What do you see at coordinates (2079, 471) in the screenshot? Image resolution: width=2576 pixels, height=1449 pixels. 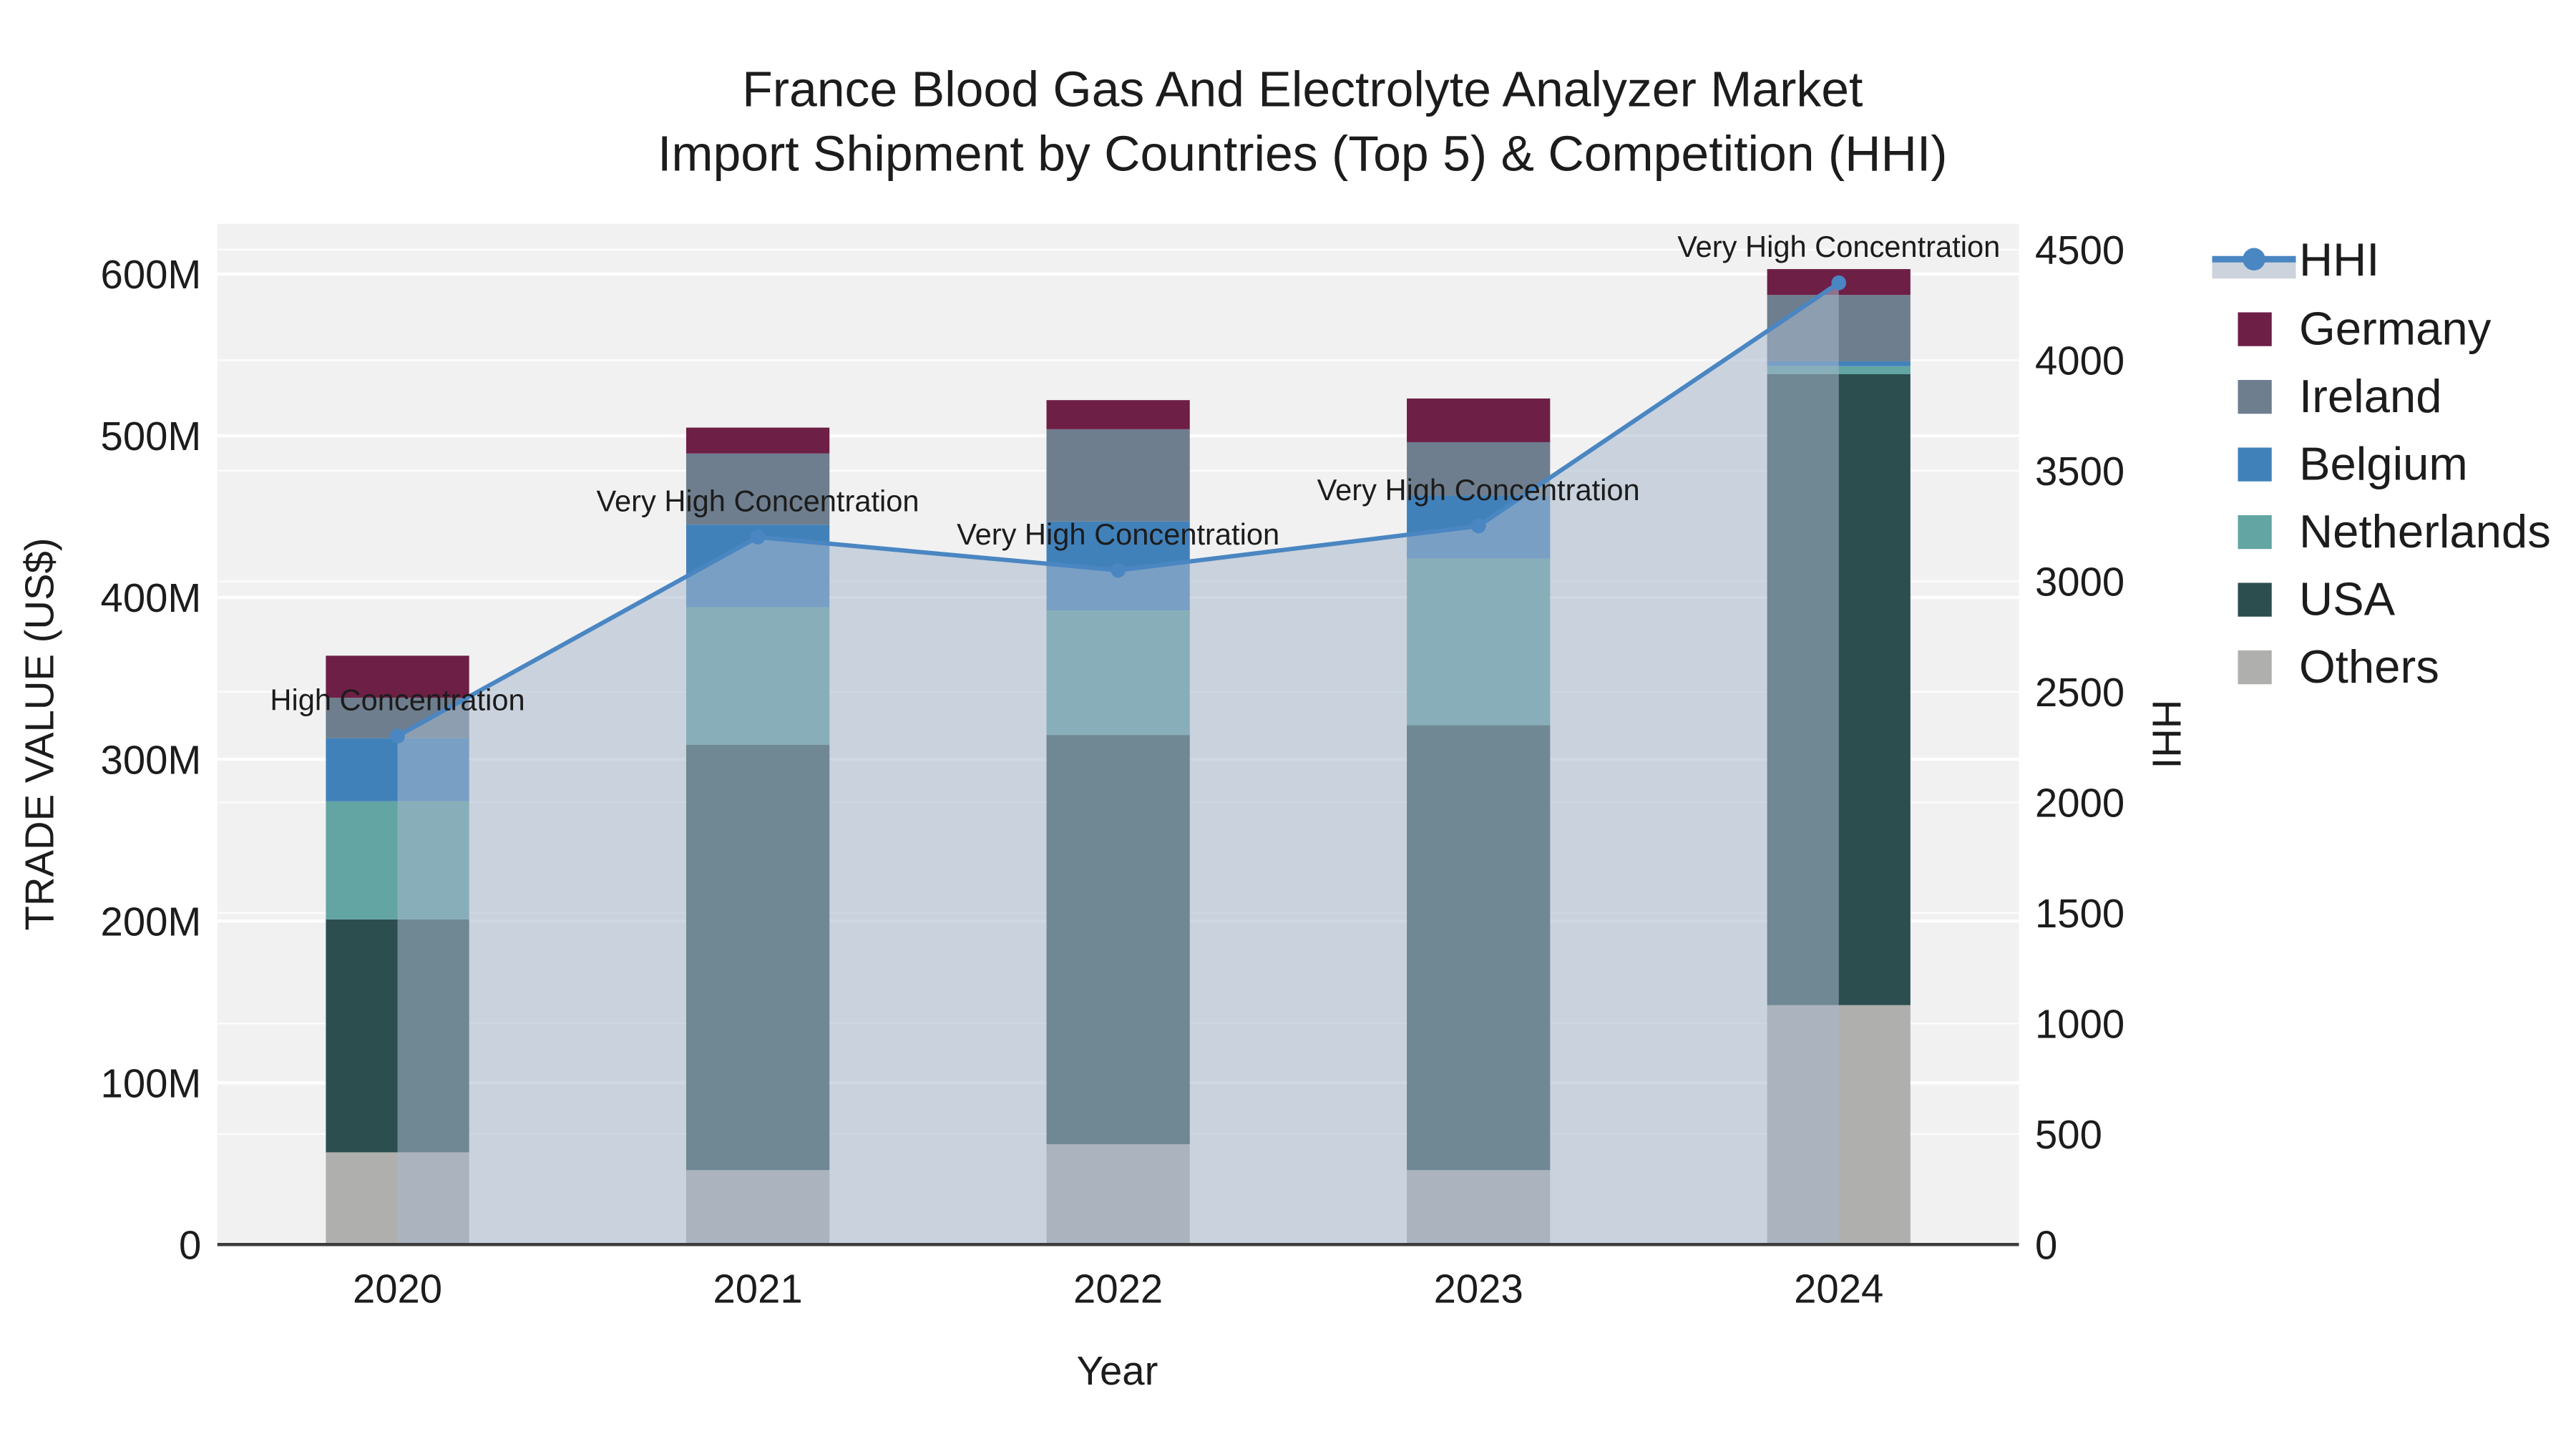 I see `y-right-tick-3500: 3500` at bounding box center [2079, 471].